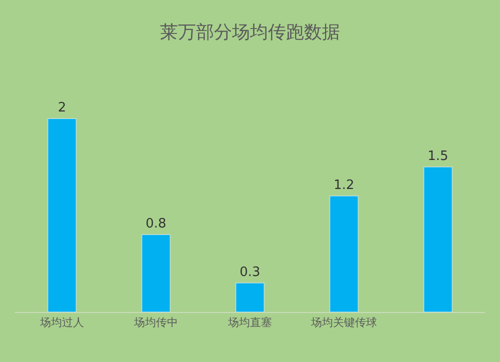  I want to click on data-label: 1.5, so click(438, 156).